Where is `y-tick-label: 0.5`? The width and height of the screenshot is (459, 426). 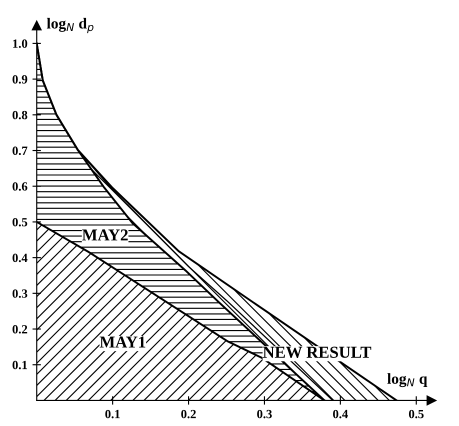
y-tick-label: 0.5 is located at coordinates (20, 222).